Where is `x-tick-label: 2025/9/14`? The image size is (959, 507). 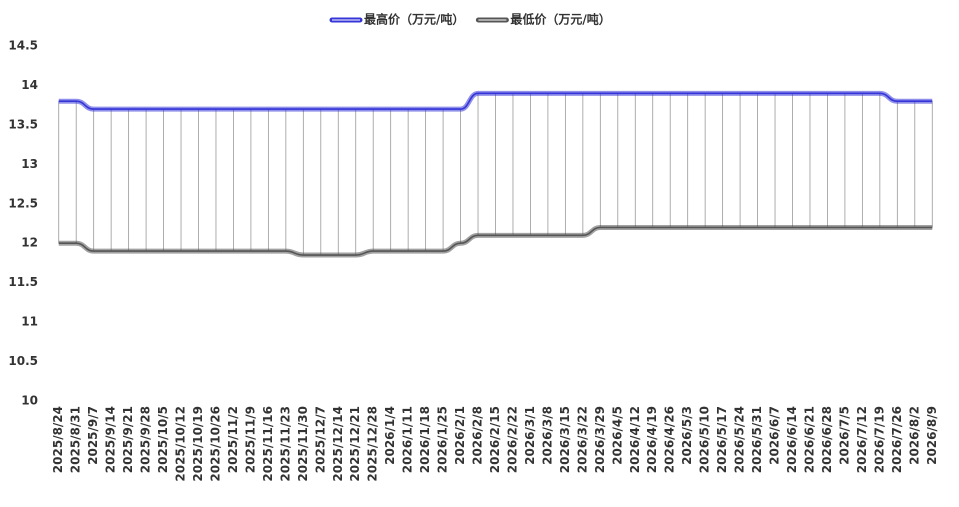 x-tick-label: 2025/9/14 is located at coordinates (111, 439).